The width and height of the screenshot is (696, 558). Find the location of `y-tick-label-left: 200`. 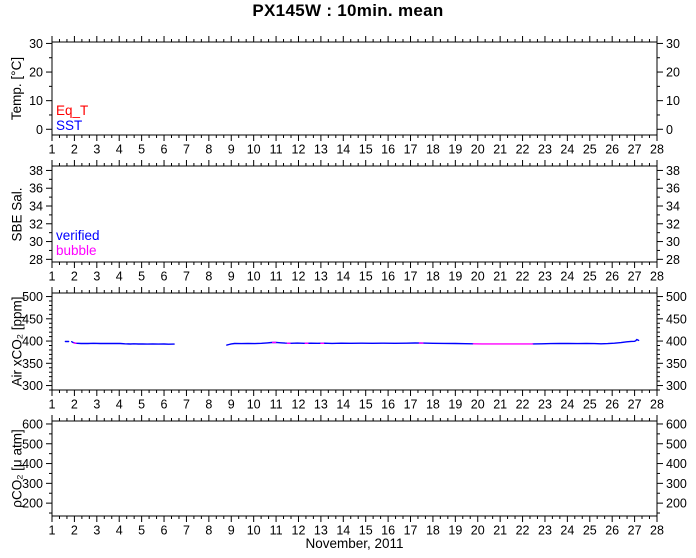

y-tick-label-left: 200 is located at coordinates (32, 504).